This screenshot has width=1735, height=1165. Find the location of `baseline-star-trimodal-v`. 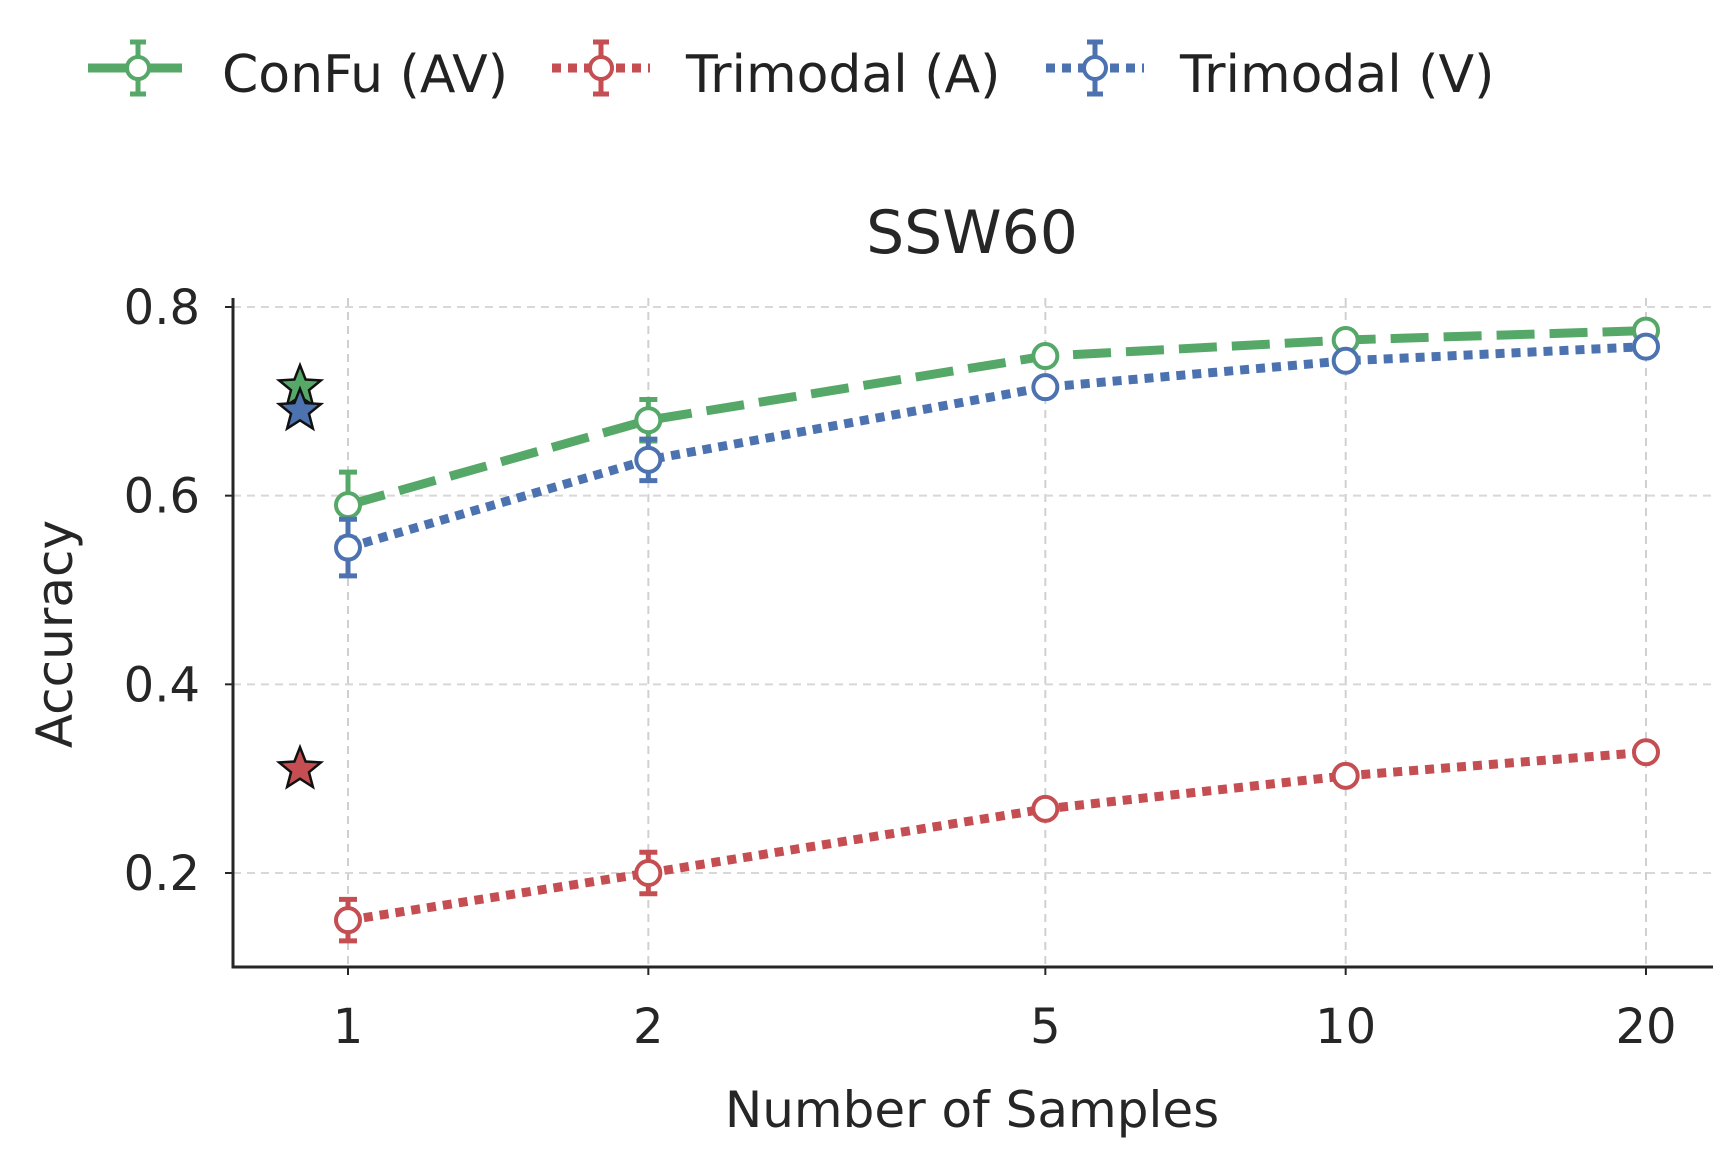

baseline-star-trimodal-v is located at coordinates (300, 408).